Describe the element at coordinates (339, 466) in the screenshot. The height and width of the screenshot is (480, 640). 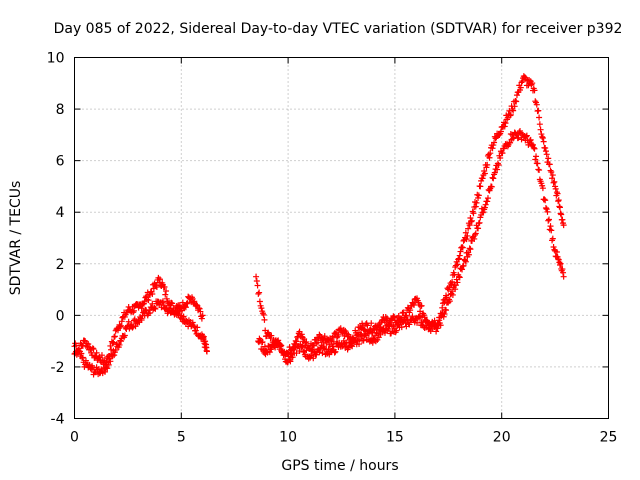
I see `x-axis-label: GPS time / hours` at that location.